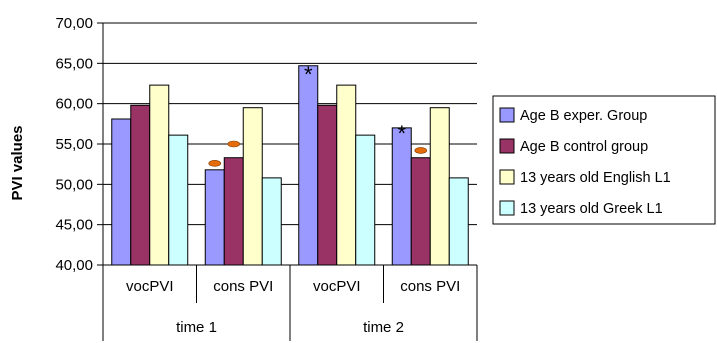 The width and height of the screenshot is (717, 343). What do you see at coordinates (74, 265) in the screenshot?
I see `y-tick-label: 40,00` at bounding box center [74, 265].